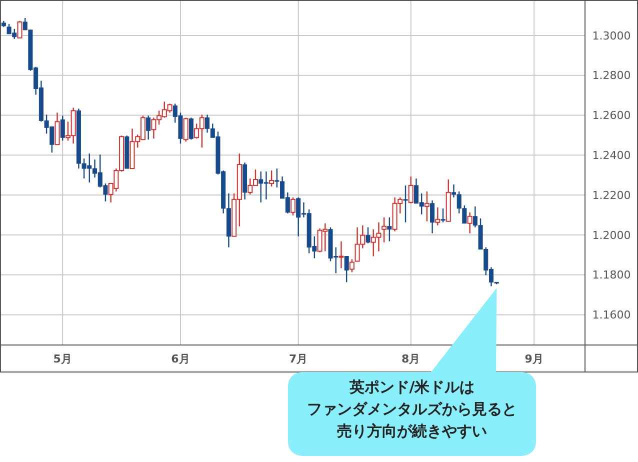  Describe the element at coordinates (611, 35) in the screenshot. I see `y-tick-label: 1.3000` at that location.